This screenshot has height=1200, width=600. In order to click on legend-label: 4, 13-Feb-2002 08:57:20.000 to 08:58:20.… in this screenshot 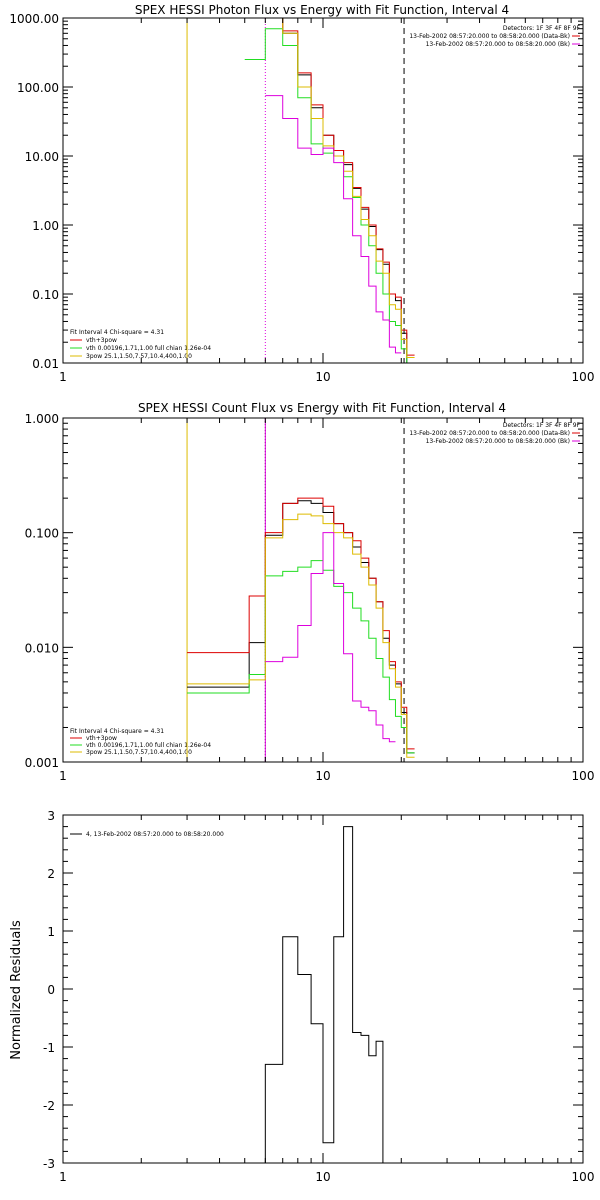, I will do `click(155, 834)`.